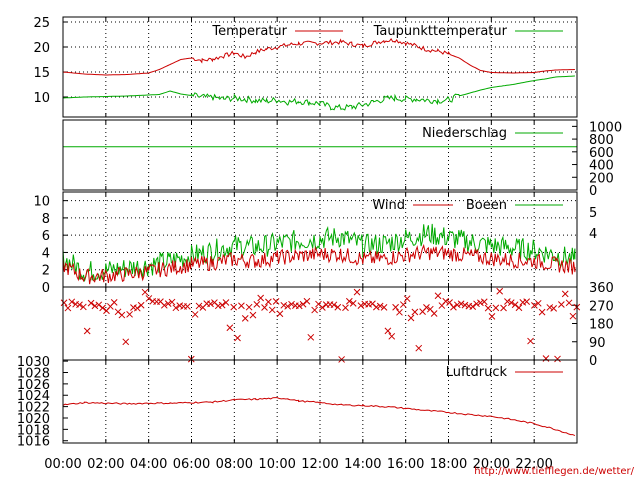  I want to click on y-tick-label: 15, so click(41, 73).